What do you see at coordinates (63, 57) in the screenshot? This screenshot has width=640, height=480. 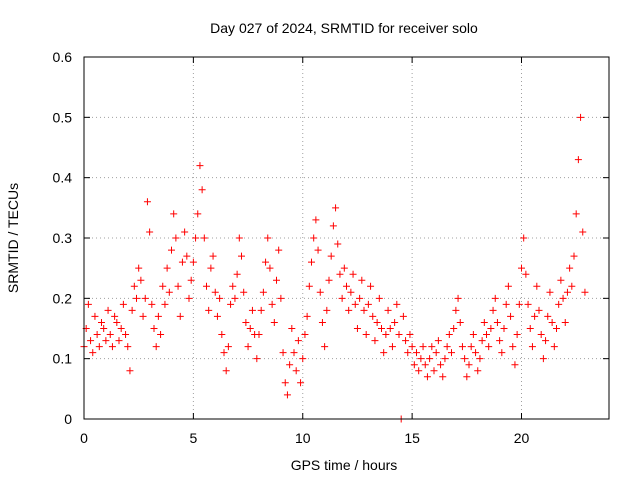 I see `y-tick-label: 0.6` at bounding box center [63, 57].